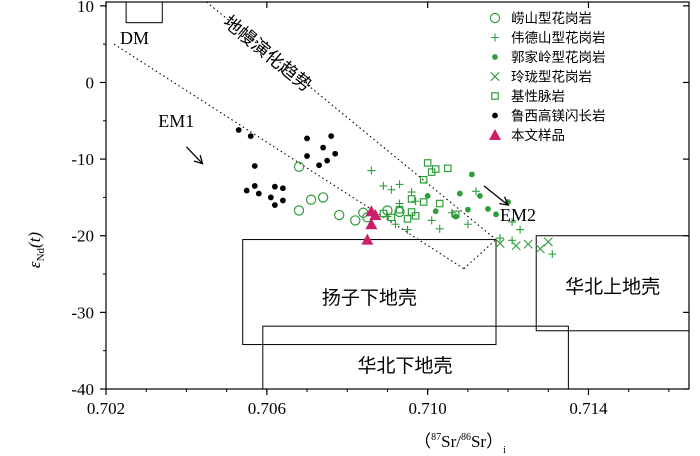  What do you see at coordinates (41, 254) in the screenshot?
I see `y-axis-title-sub: Nd` at bounding box center [41, 254].